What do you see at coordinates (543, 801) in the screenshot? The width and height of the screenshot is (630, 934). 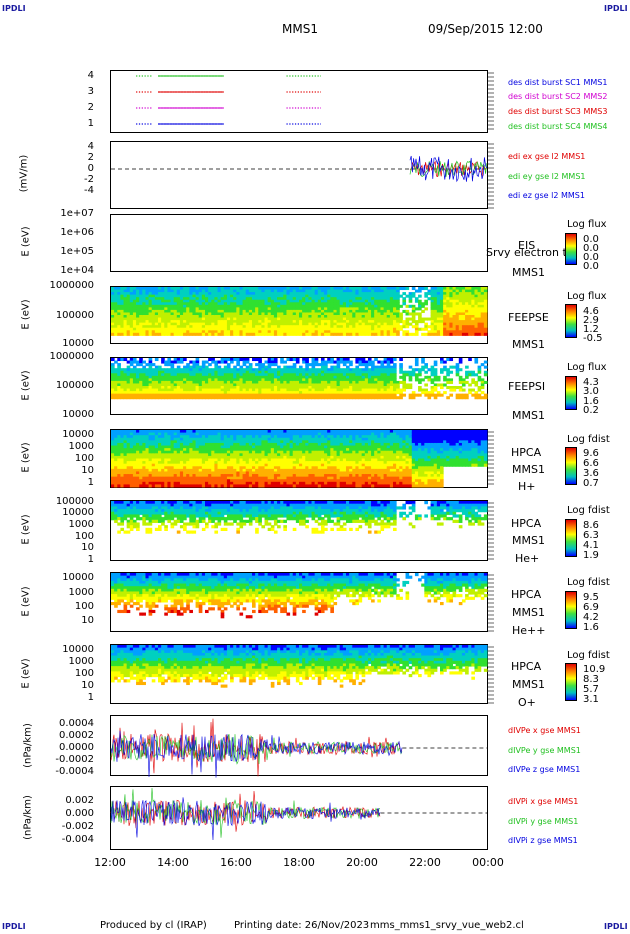 I see `divpi-legend-x: dIVPi x gse MMS1` at bounding box center [543, 801].